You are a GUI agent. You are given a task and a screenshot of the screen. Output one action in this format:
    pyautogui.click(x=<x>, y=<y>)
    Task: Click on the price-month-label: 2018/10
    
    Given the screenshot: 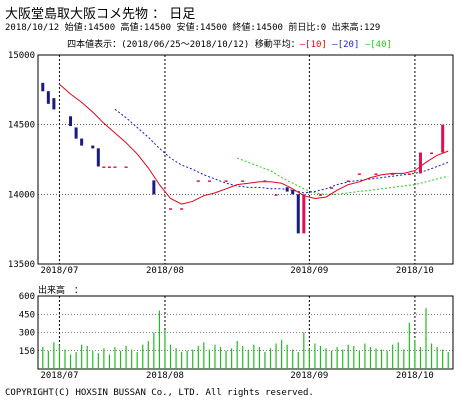 What is the action you would take?
    pyautogui.click(x=415, y=271)
    